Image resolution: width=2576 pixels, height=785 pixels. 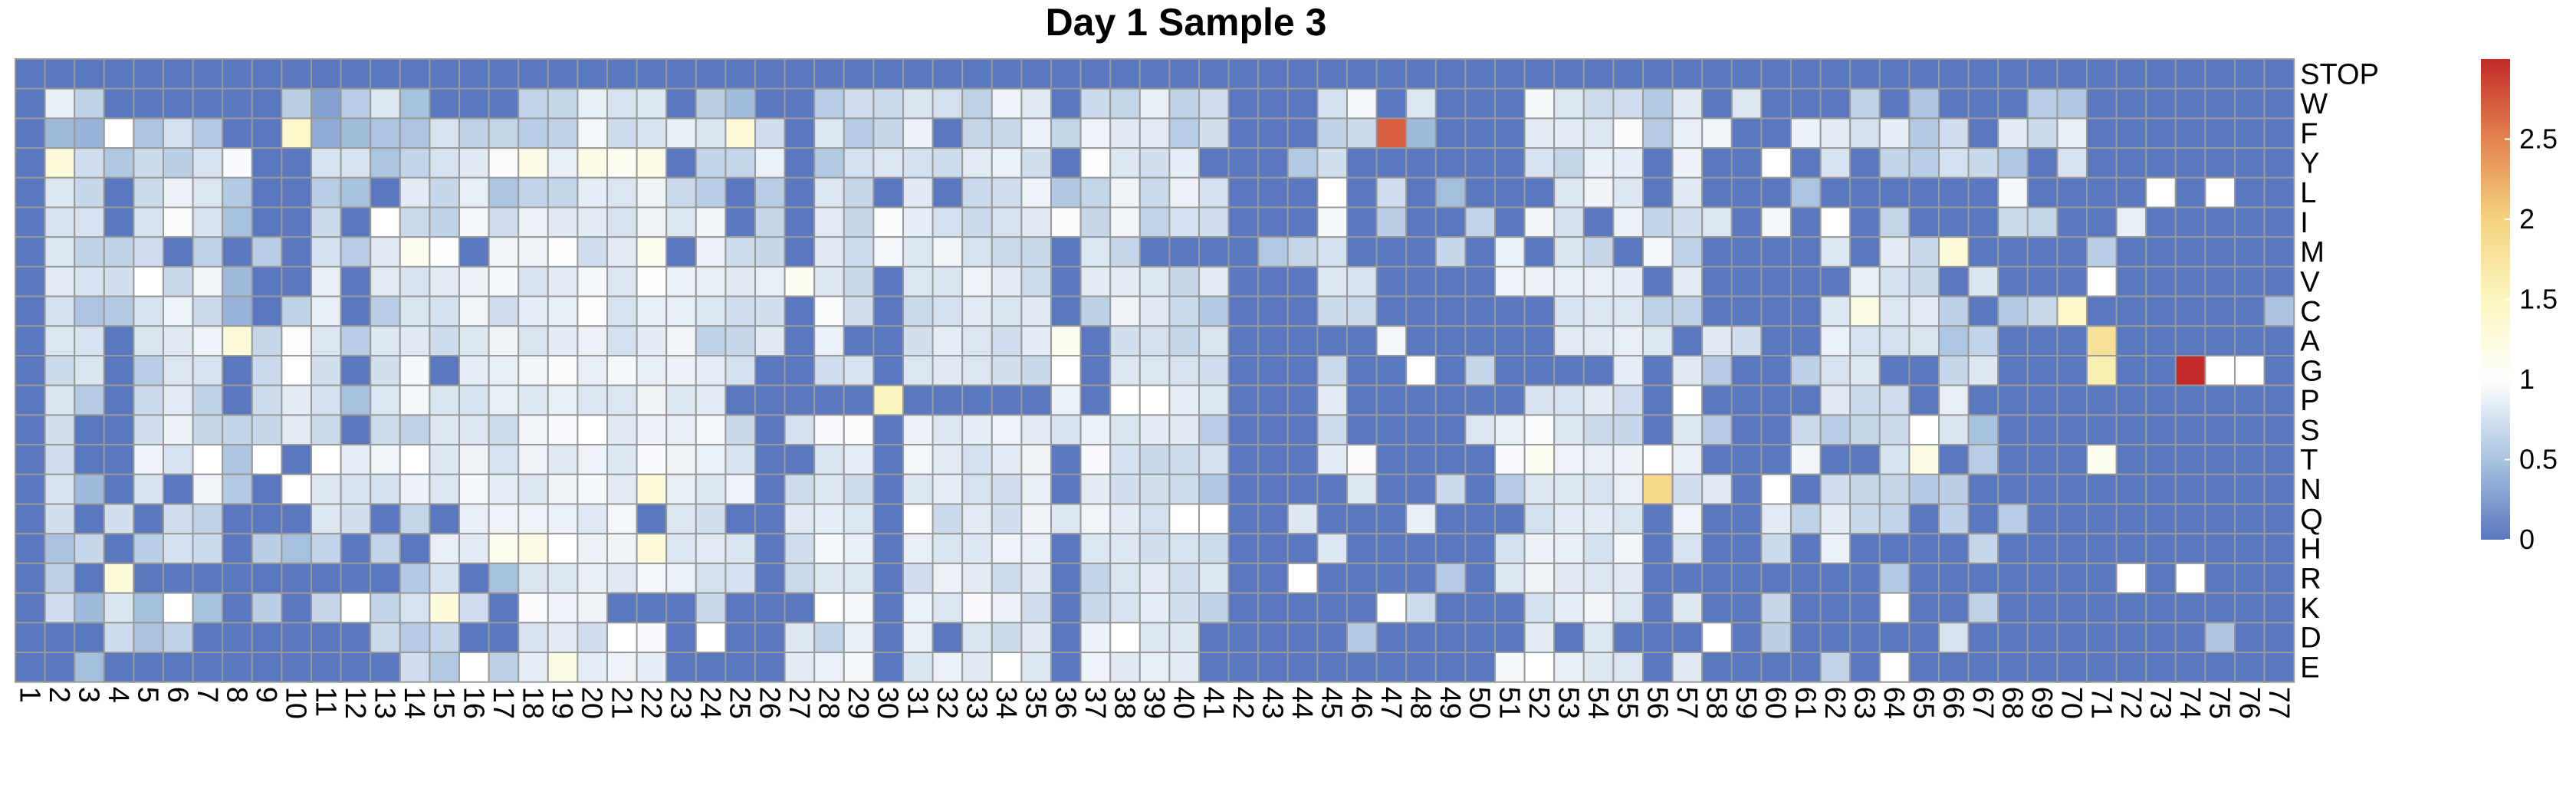 What do you see at coordinates (1509, 703) in the screenshot?
I see `x-tick-label: 51` at bounding box center [1509, 703].